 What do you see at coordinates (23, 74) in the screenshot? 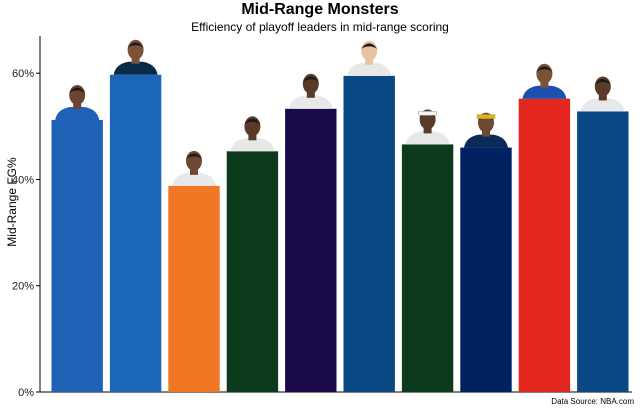
I see `y-tick-label: 60%` at bounding box center [23, 74].